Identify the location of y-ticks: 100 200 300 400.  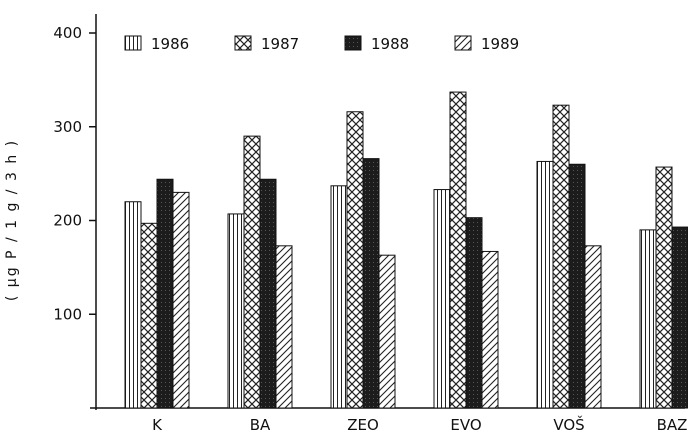
(74, 173).